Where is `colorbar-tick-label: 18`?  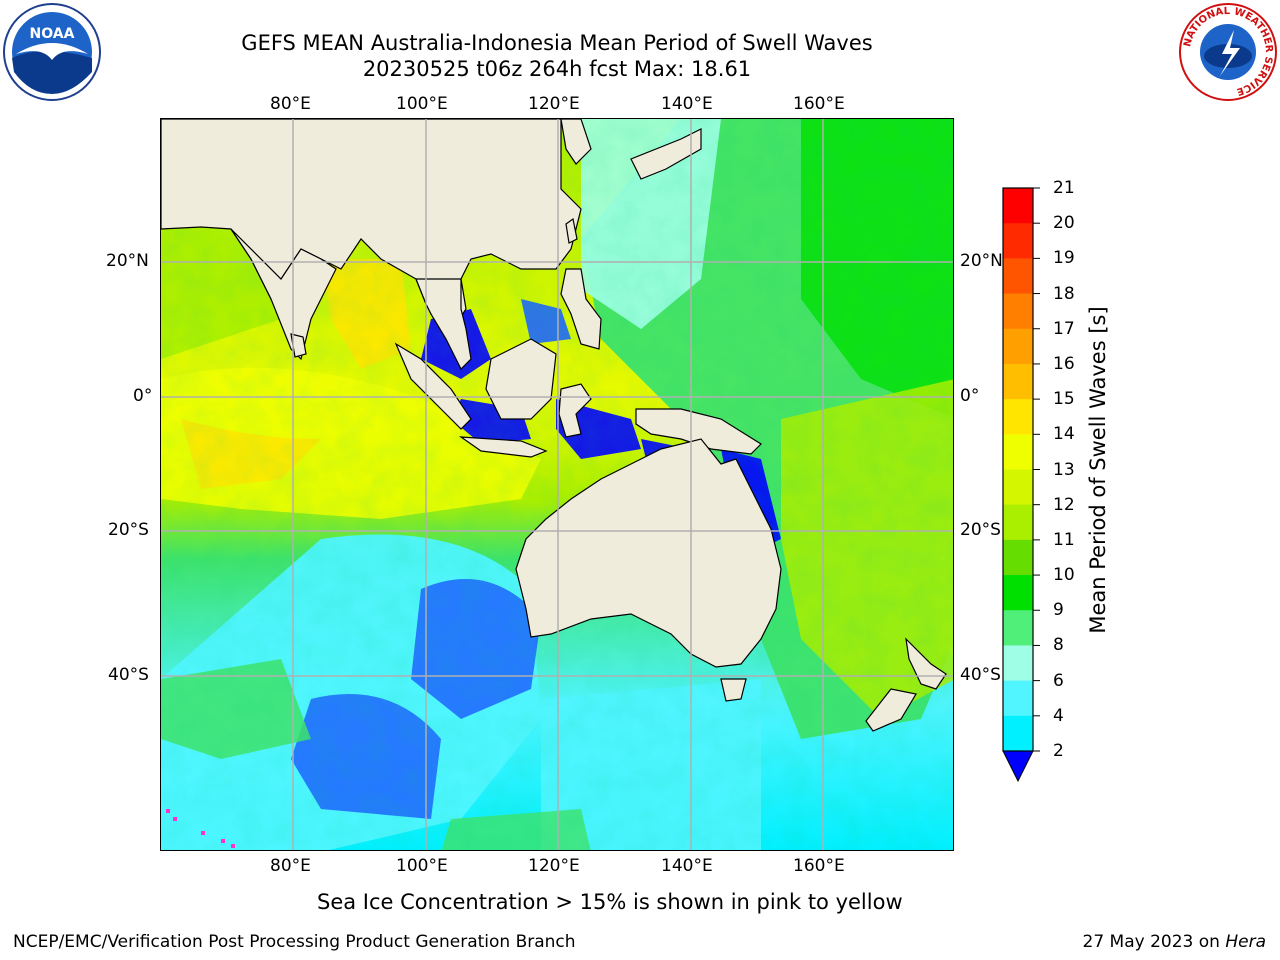 colorbar-tick-label: 18 is located at coordinates (1064, 293).